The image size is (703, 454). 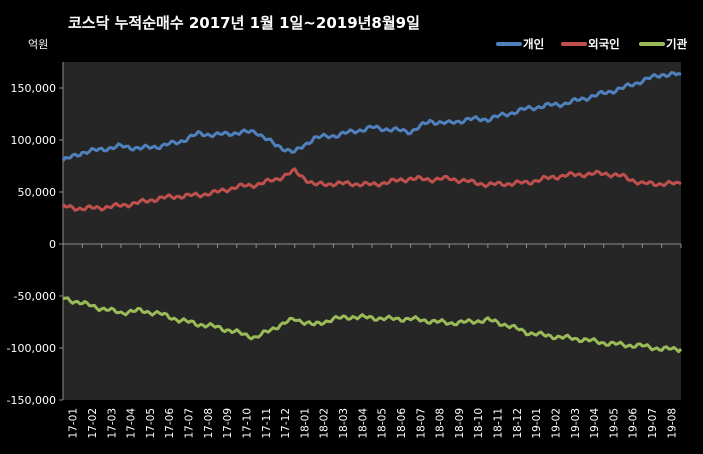 What do you see at coordinates (576, 423) in the screenshot?
I see `x-tick-label: 19-03` at bounding box center [576, 423].